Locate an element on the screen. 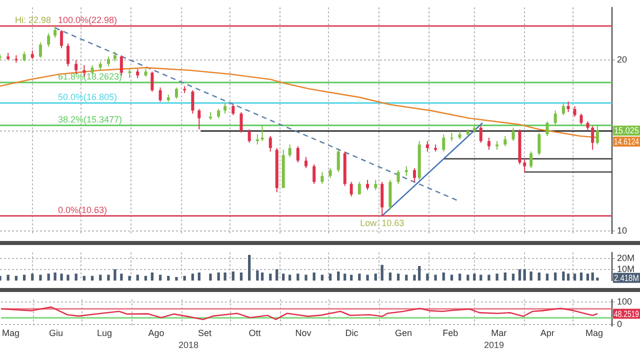 This screenshot has height=350, width=640. y-tick-label: 20M is located at coordinates (626, 258).